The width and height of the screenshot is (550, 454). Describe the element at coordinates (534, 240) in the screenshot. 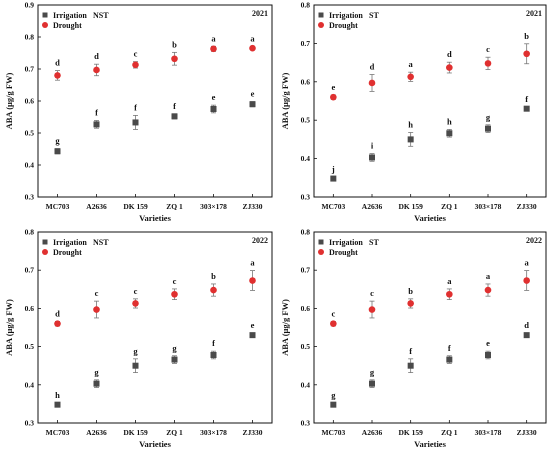

I see `panel-title: 2022` at that location.